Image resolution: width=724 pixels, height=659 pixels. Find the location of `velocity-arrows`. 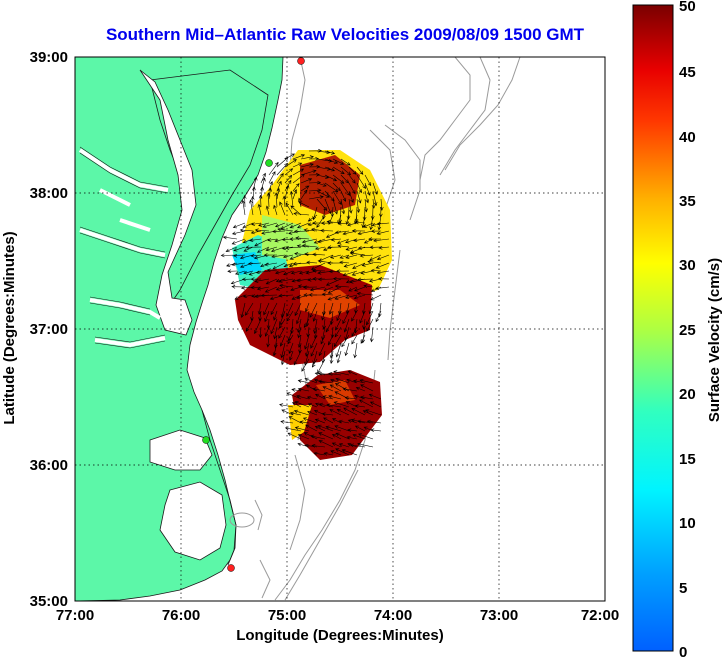

velocity-arrows is located at coordinates (305, 302).